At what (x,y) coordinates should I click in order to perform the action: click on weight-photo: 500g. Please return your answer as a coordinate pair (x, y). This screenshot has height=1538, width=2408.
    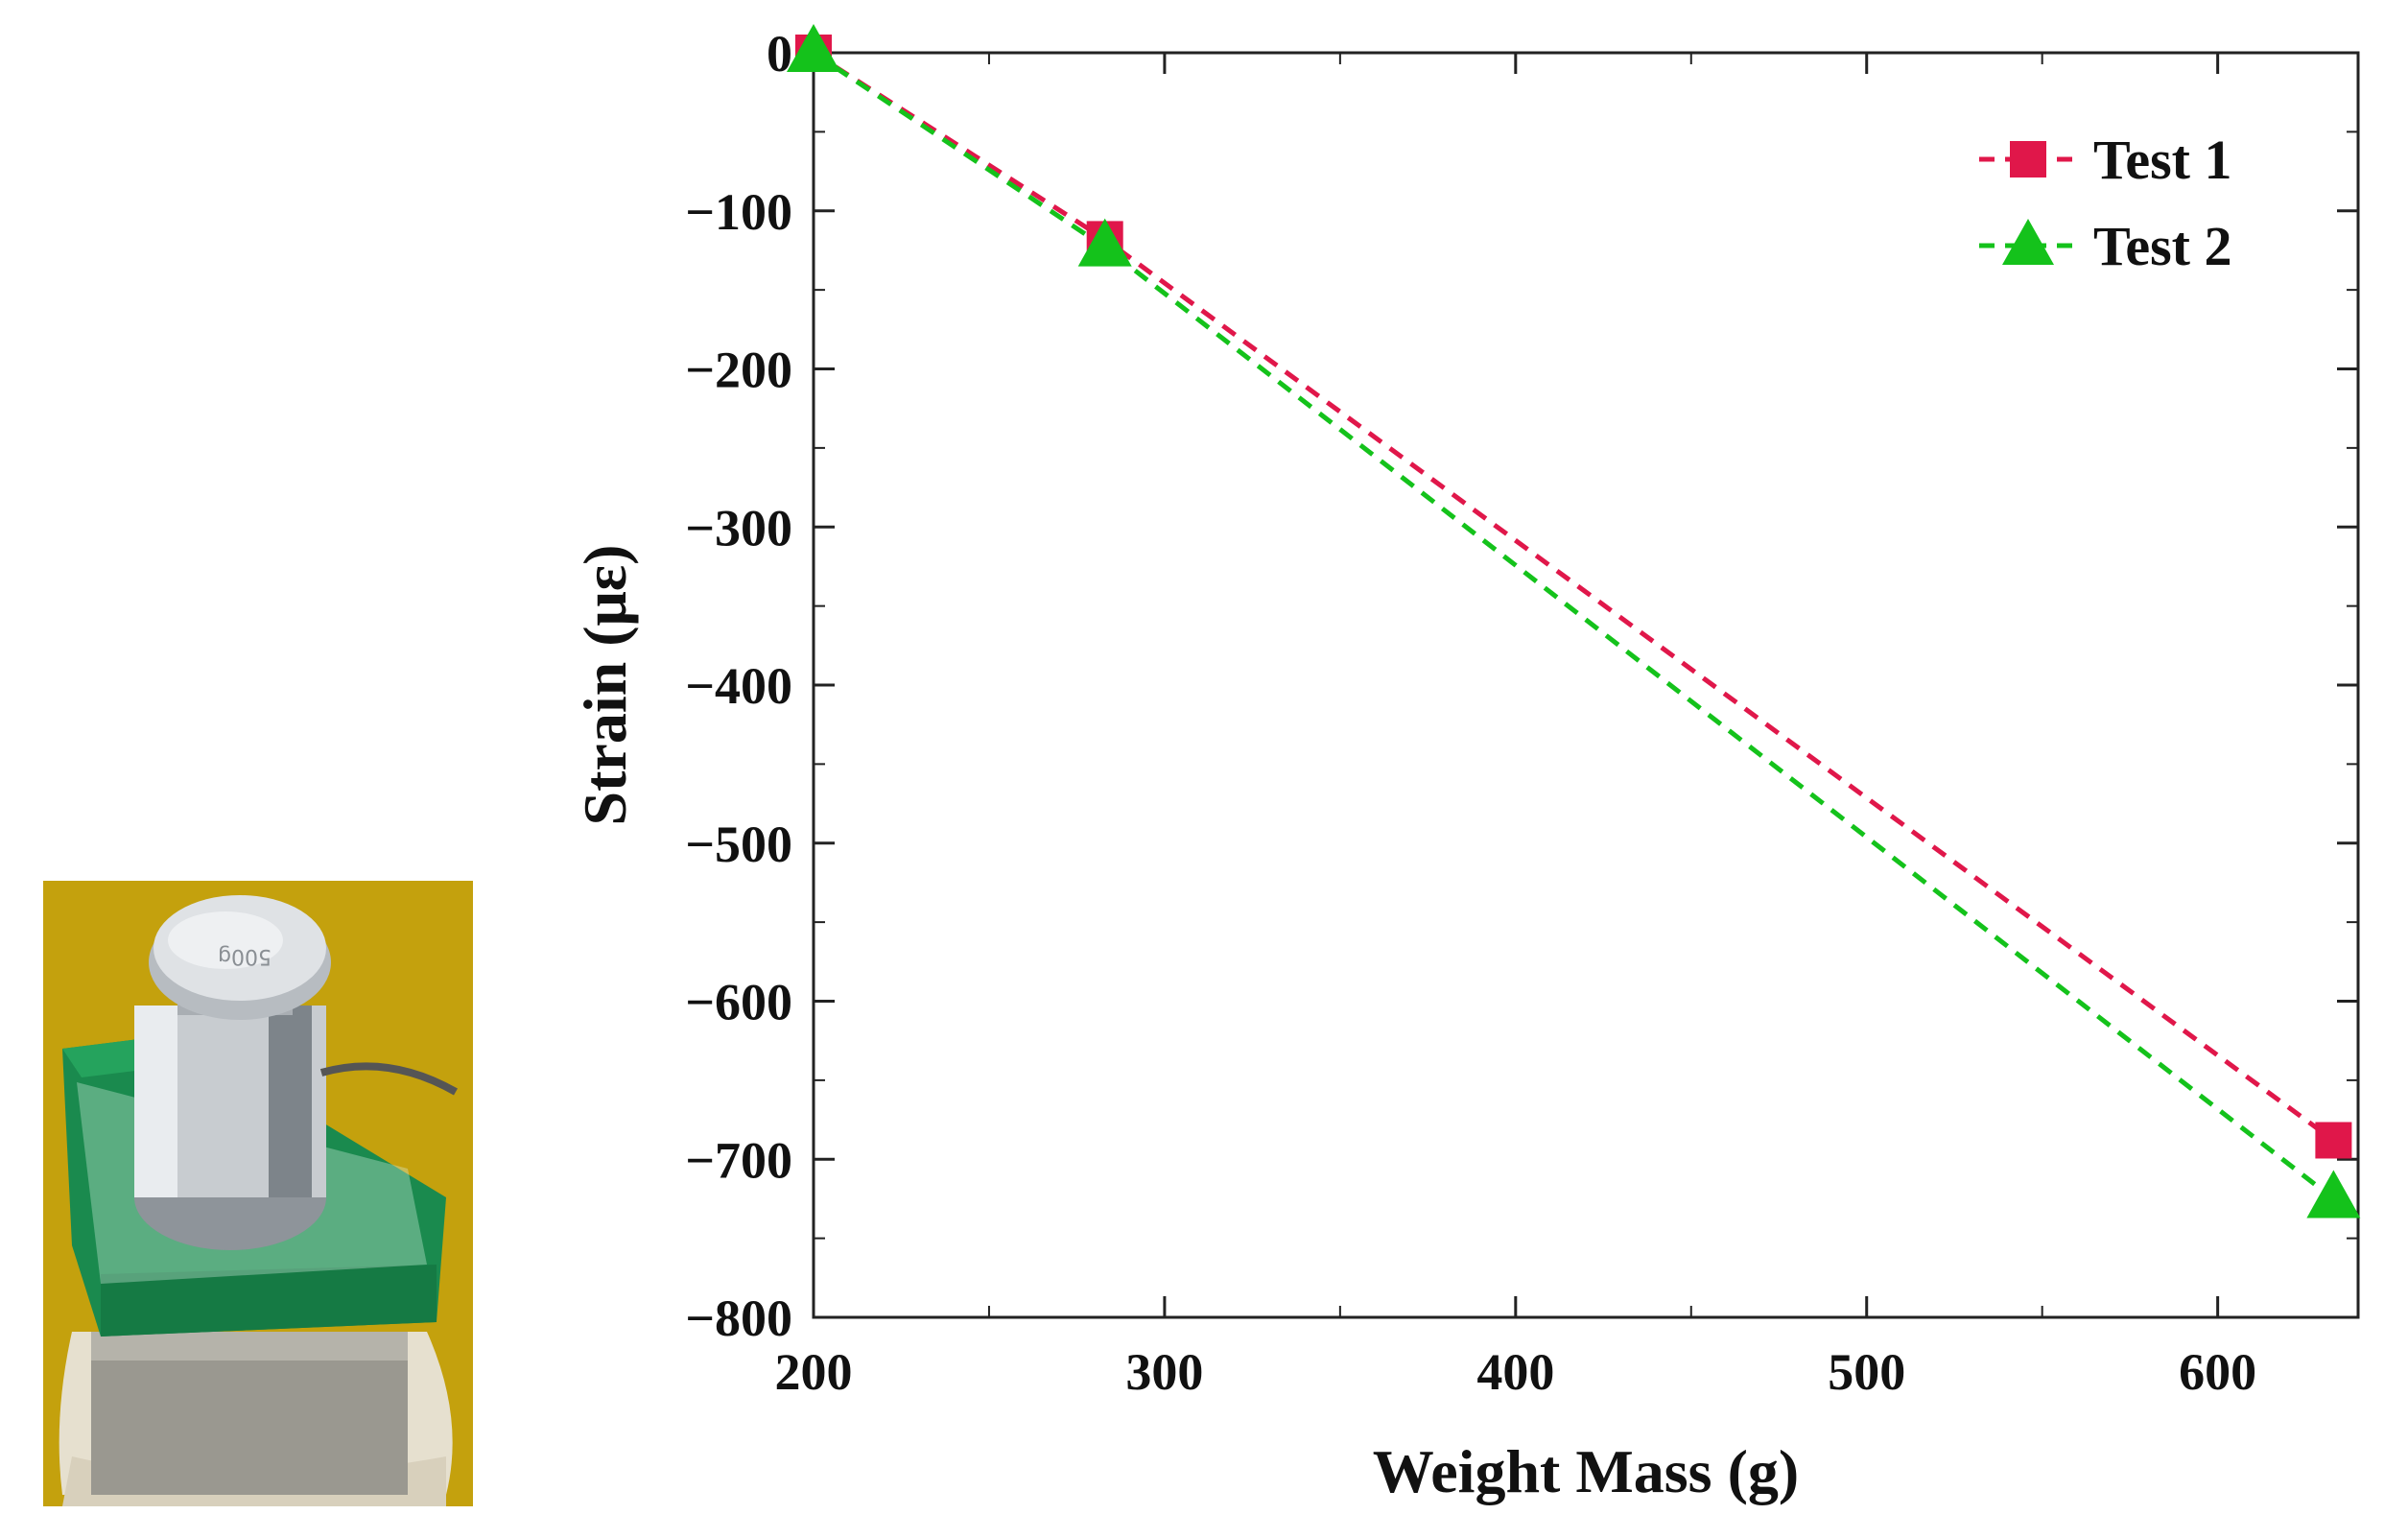
    Looking at the image, I should click on (258, 1193).